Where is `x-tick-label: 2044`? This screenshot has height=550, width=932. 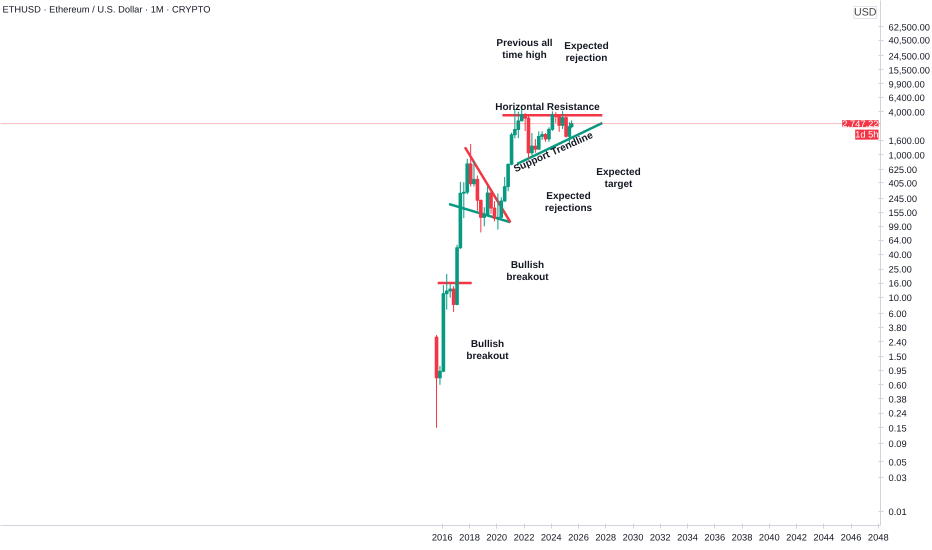
x-tick-label: 2044 is located at coordinates (823, 537).